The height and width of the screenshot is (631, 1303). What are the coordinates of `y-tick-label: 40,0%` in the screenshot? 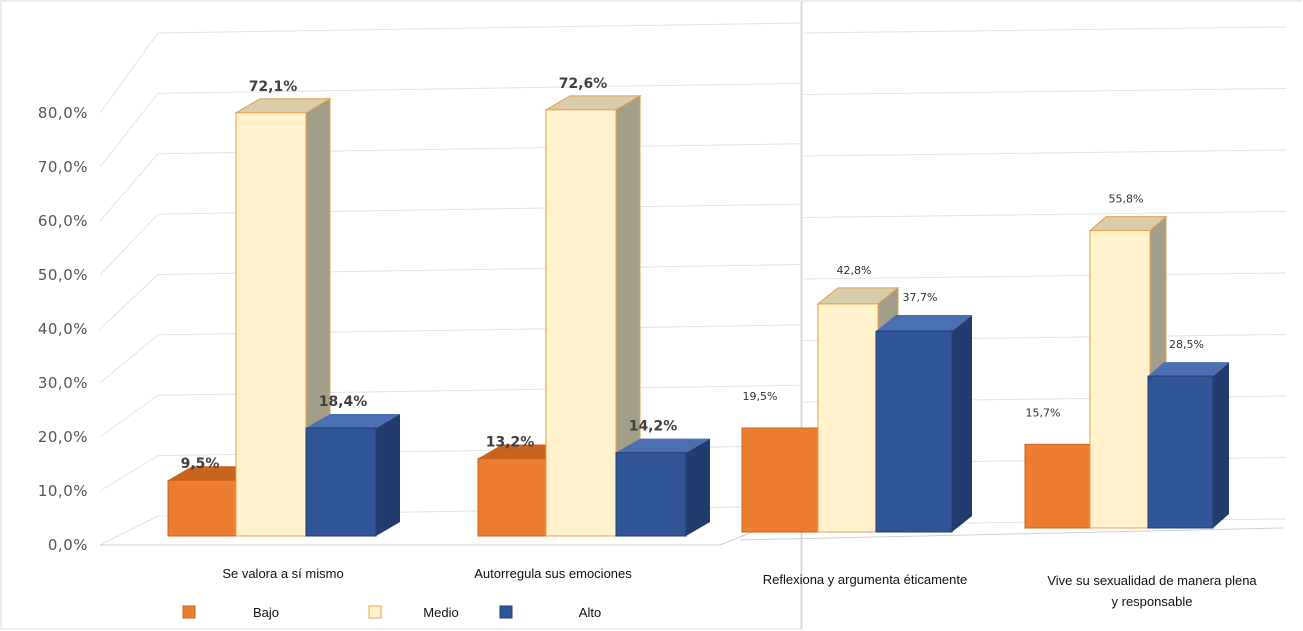 It's located at (63, 329).